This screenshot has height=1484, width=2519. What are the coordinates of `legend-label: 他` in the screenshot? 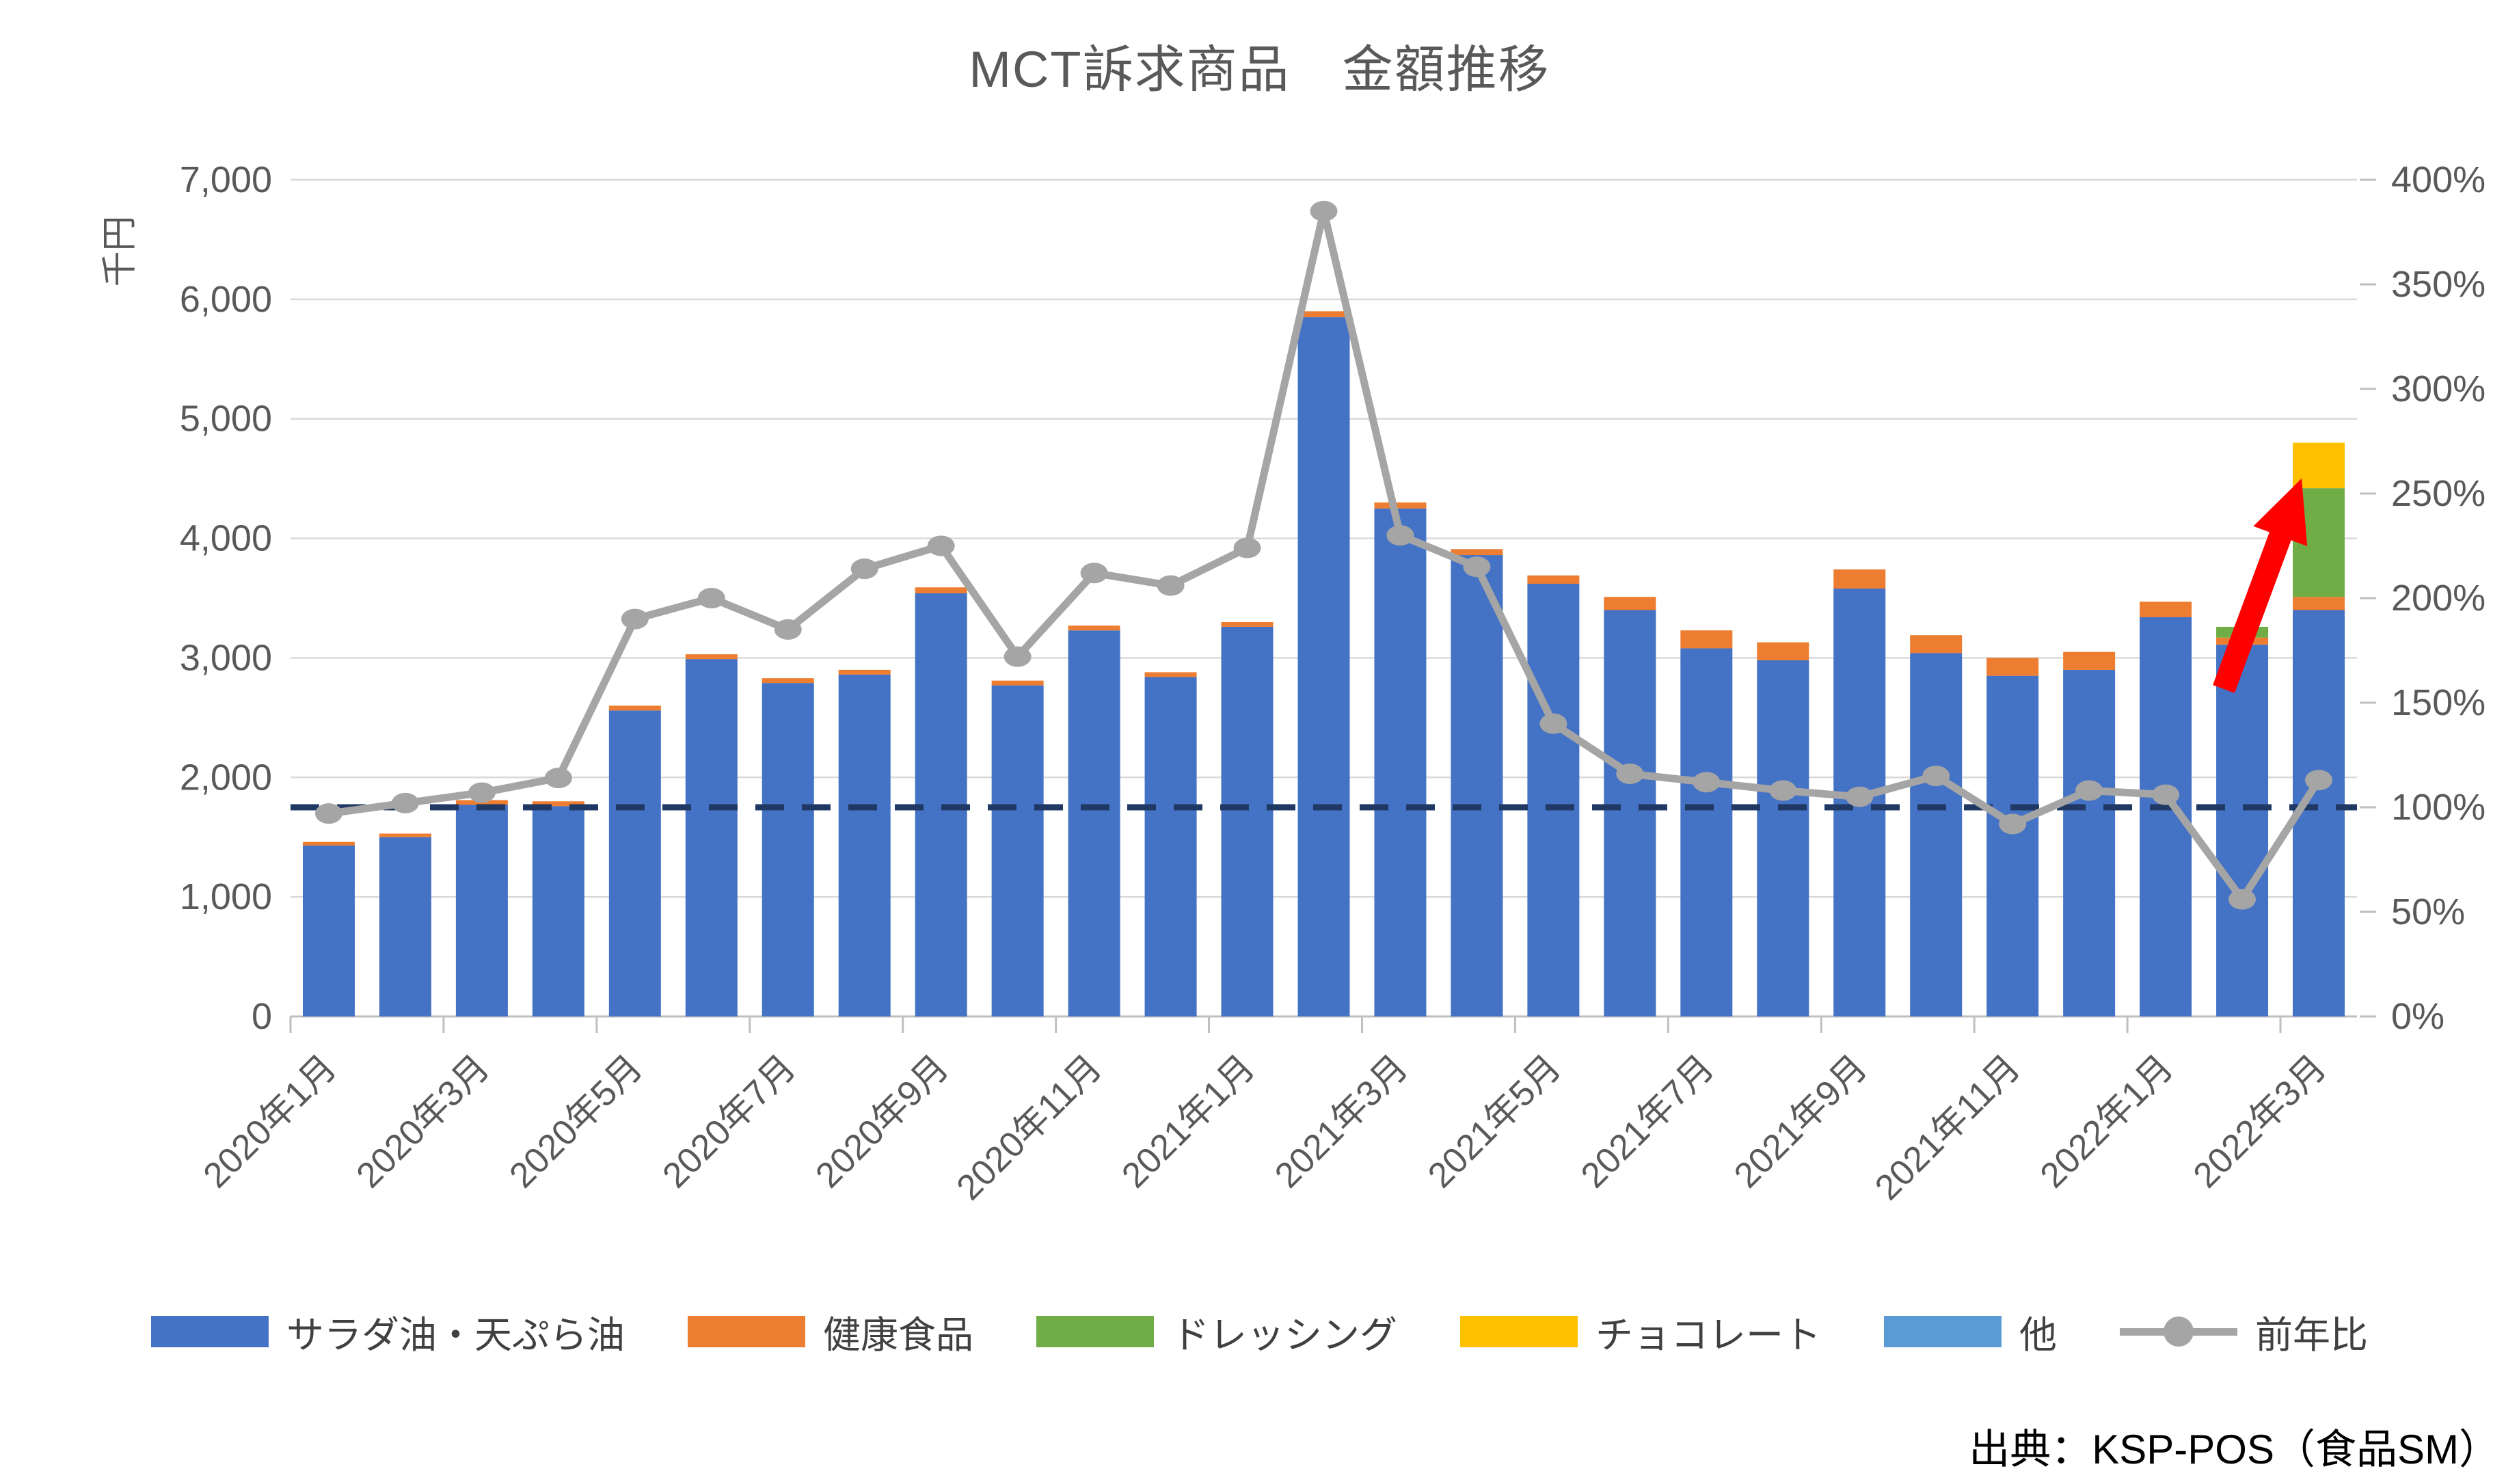 It's located at (2038, 1335).